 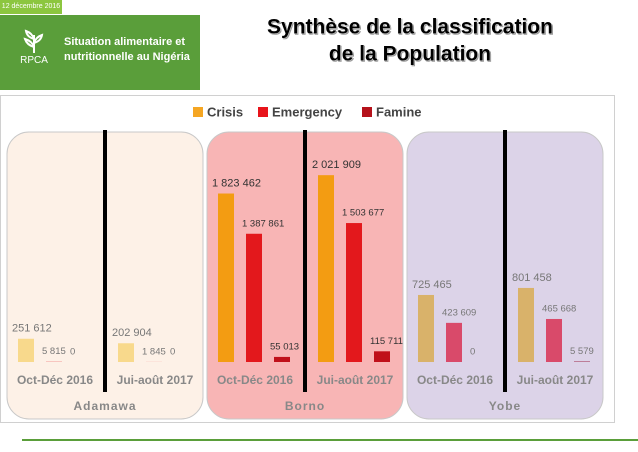 What do you see at coordinates (399, 111) in the screenshot?
I see `legend-label: Famine` at bounding box center [399, 111].